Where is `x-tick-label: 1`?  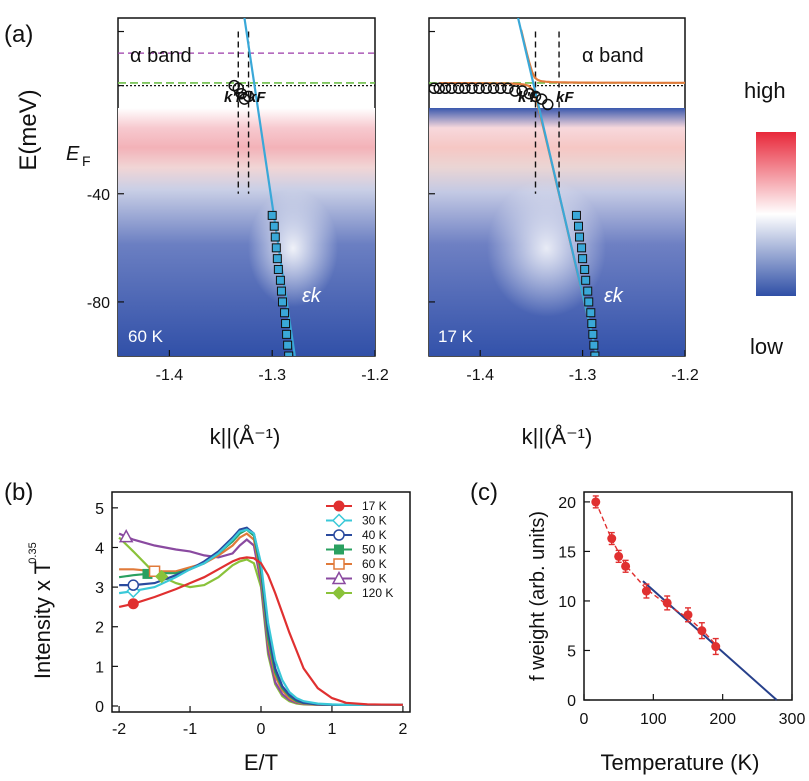
x-tick-label: 1 is located at coordinates (331, 729).